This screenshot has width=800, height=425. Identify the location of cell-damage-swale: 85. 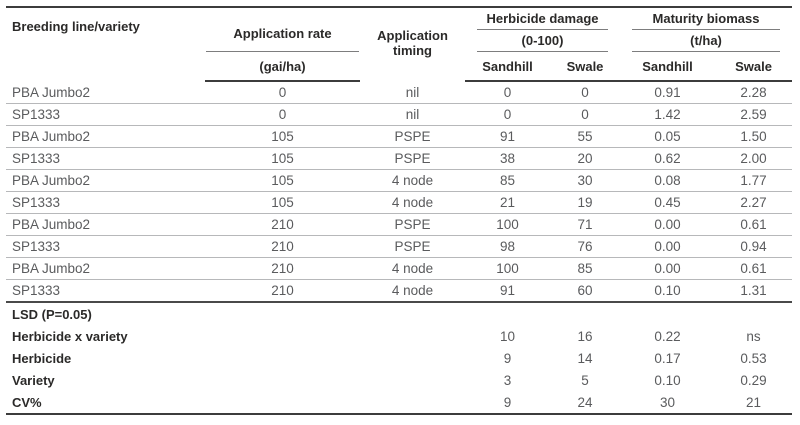
(585, 269).